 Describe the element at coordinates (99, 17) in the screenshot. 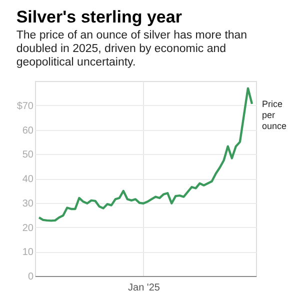

I see `chart-title: Silver's sterling year` at that location.